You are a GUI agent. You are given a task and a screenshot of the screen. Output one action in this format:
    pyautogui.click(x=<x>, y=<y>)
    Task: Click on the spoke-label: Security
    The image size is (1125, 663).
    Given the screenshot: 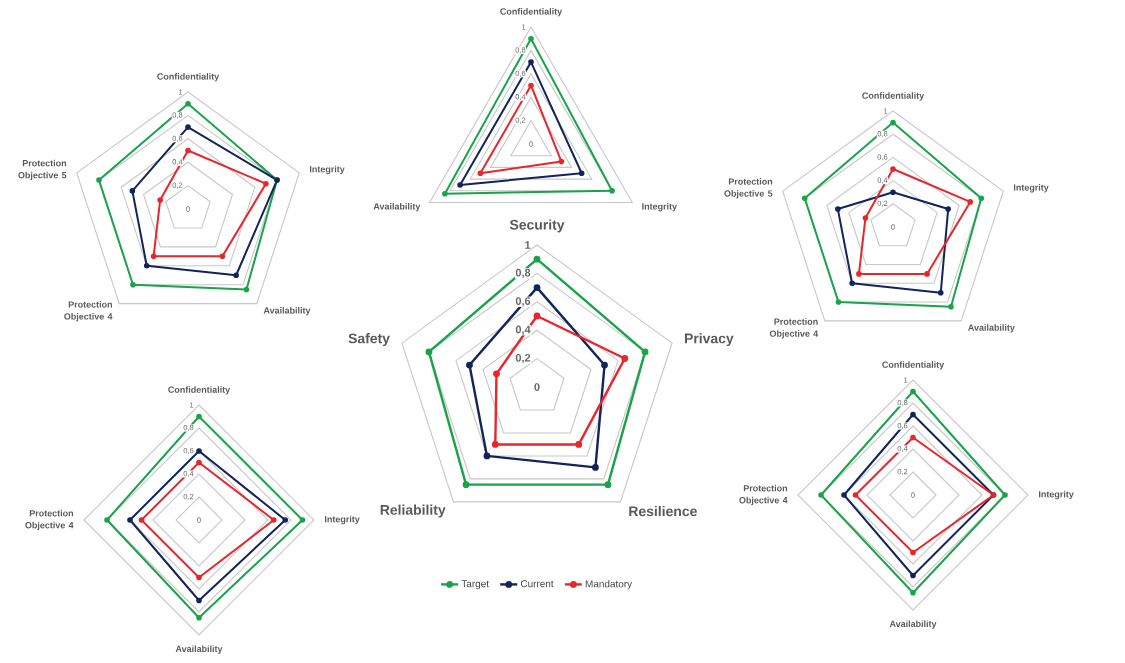 What is the action you would take?
    pyautogui.click(x=537, y=226)
    